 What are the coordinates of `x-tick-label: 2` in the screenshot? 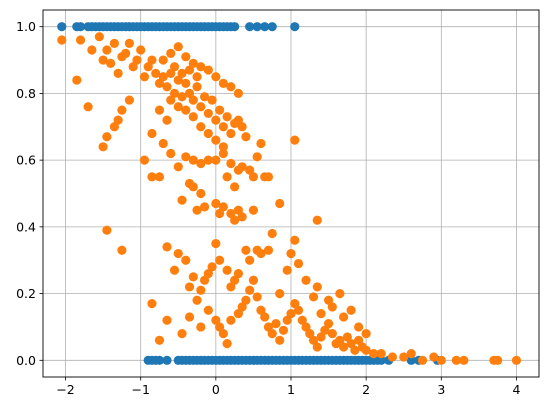 It's located at (366, 389).